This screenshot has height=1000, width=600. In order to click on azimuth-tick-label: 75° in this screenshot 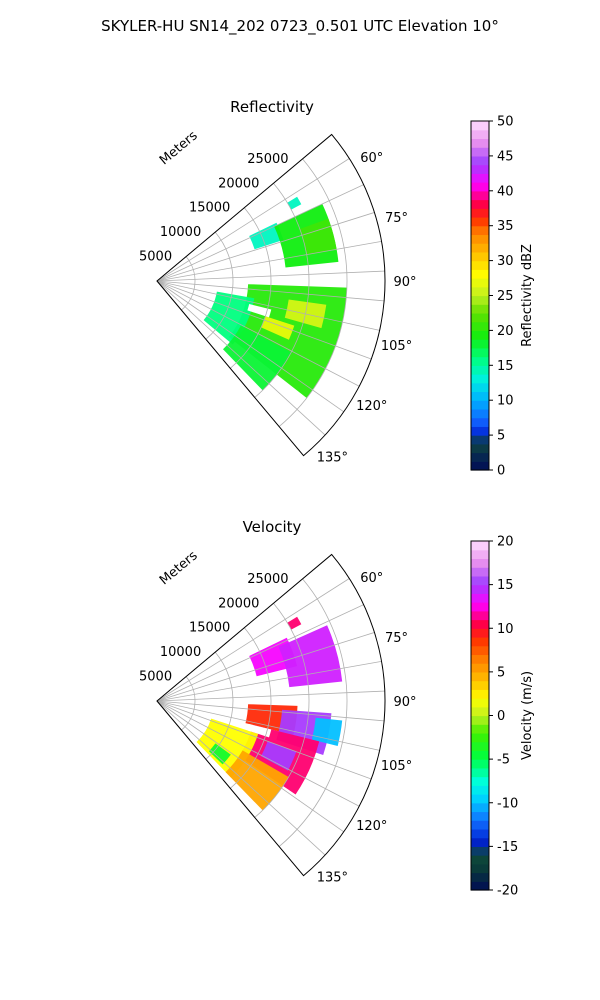, I will do `click(396, 638)`.